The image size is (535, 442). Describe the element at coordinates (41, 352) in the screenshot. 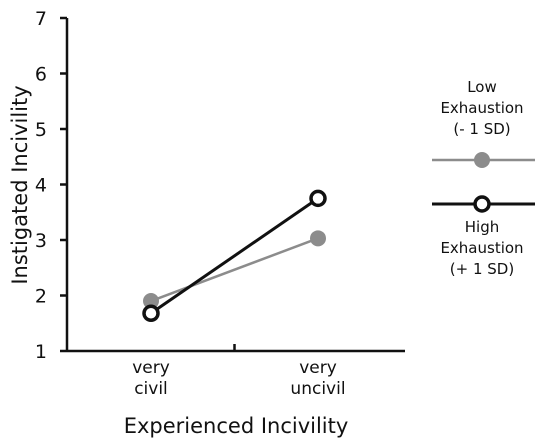

I see `y-tick-label: 1` at that location.